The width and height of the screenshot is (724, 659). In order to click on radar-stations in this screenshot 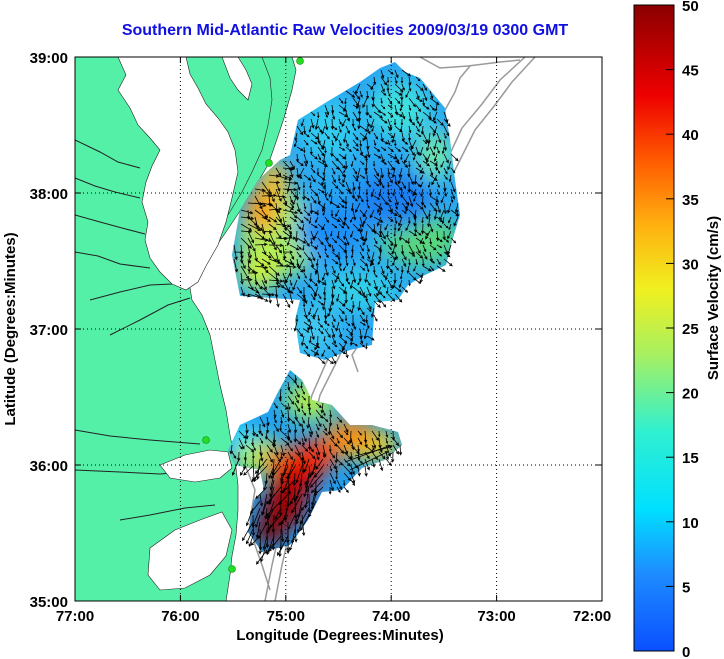, I will do `click(253, 315)`.